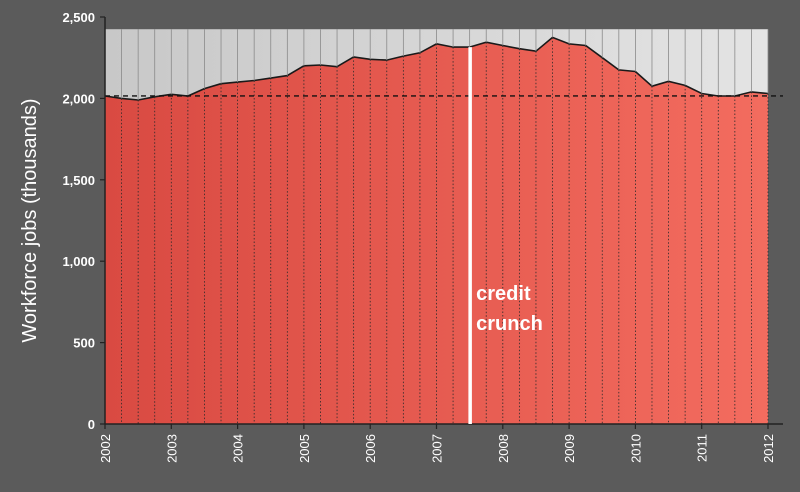 The image size is (800, 492). What do you see at coordinates (702, 448) in the screenshot?
I see `x-tick-label: 2011` at bounding box center [702, 448].